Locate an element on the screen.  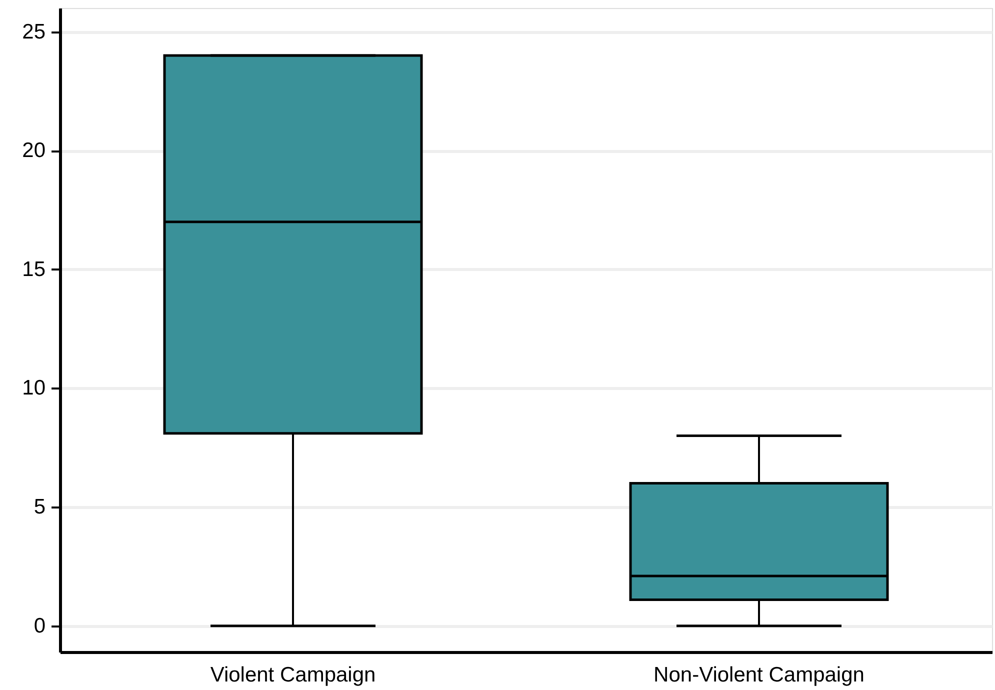
y-tick-label: 20 is located at coordinates (34, 150).